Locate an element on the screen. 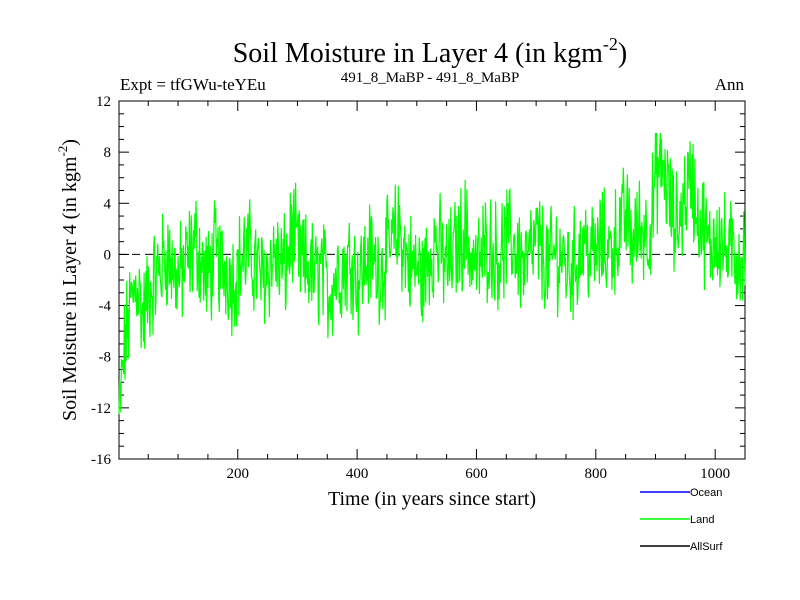  x-tick-label: 600 is located at coordinates (476, 474).